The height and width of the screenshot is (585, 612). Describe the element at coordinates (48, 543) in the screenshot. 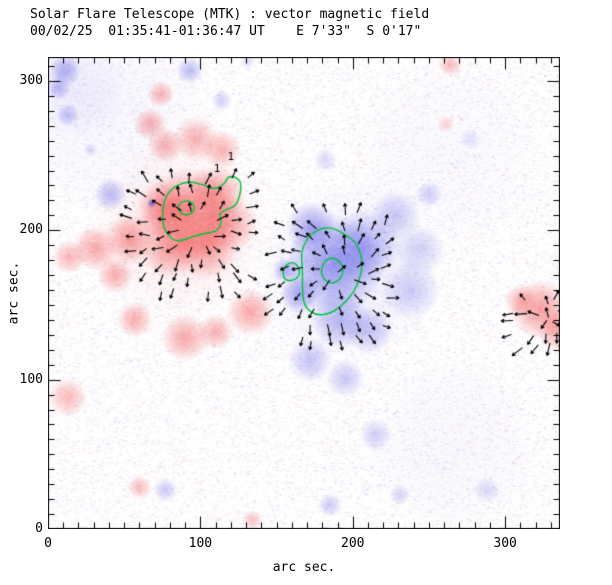

I see `x-tick-label: 0` at that location.